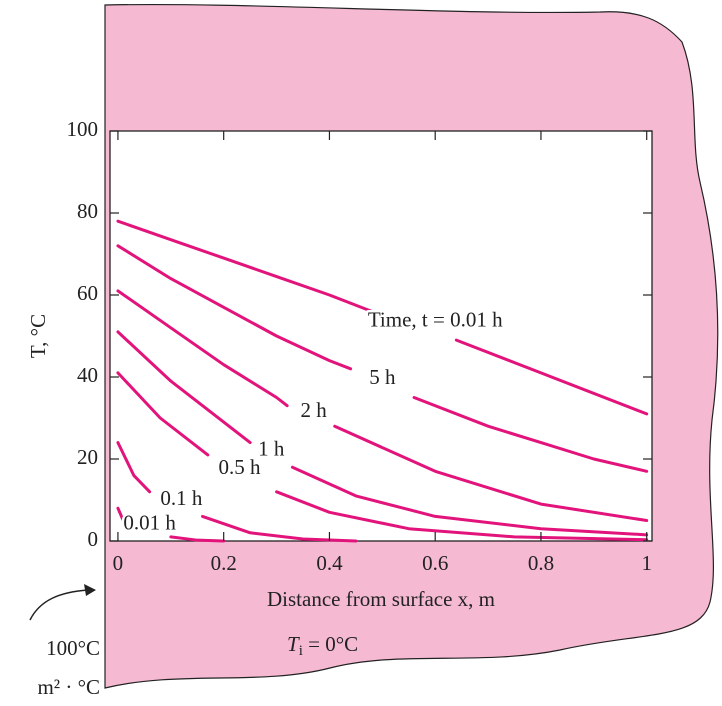 The width and height of the screenshot is (722, 706). What do you see at coordinates (87, 211) in the screenshot?
I see `y-tick-label: 80` at bounding box center [87, 211].